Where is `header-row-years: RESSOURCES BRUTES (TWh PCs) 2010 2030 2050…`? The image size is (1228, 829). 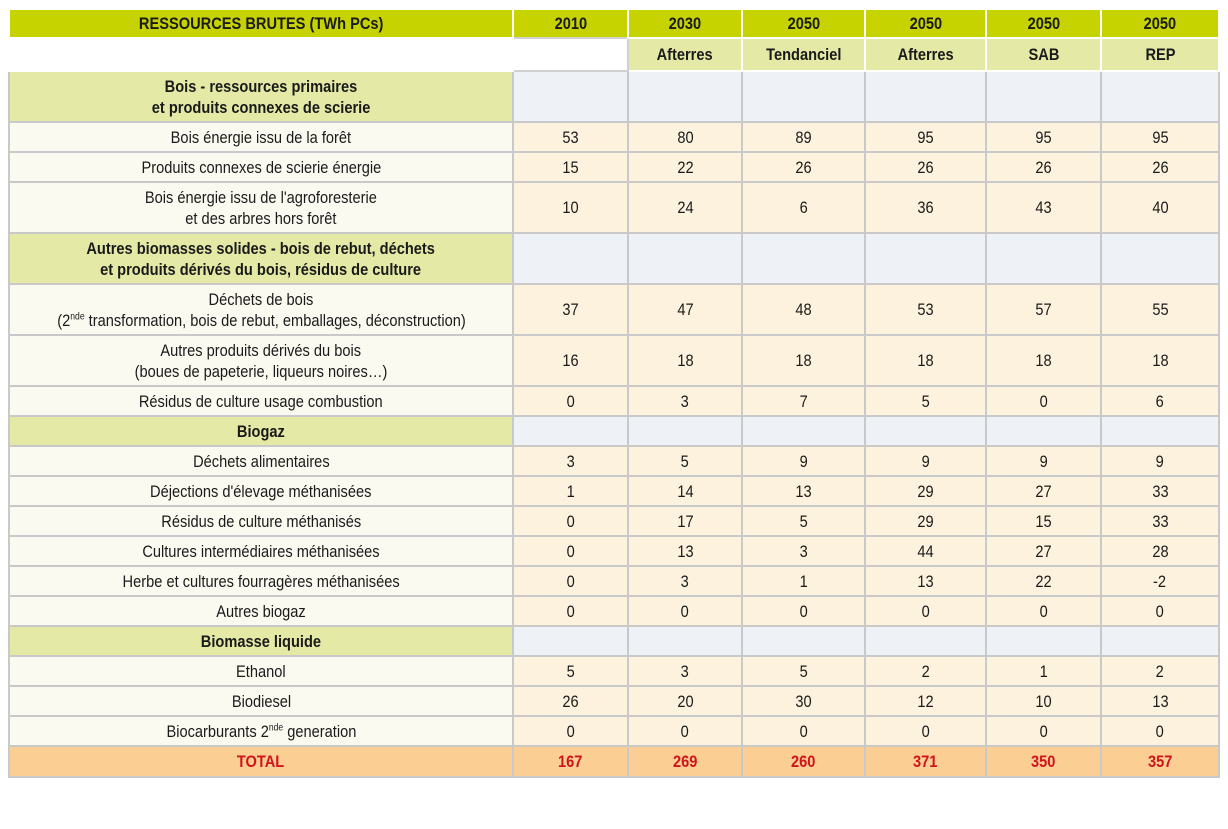 header-row-years: RESSOURCES BRUTES (TWh PCs) 2010 2030 2050… is located at coordinates (614, 23).